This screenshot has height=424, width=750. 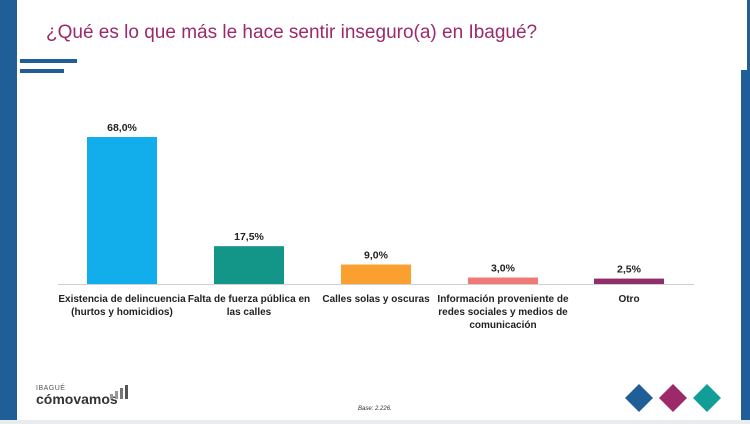 I want to click on right-accent-line, so click(x=748, y=35).